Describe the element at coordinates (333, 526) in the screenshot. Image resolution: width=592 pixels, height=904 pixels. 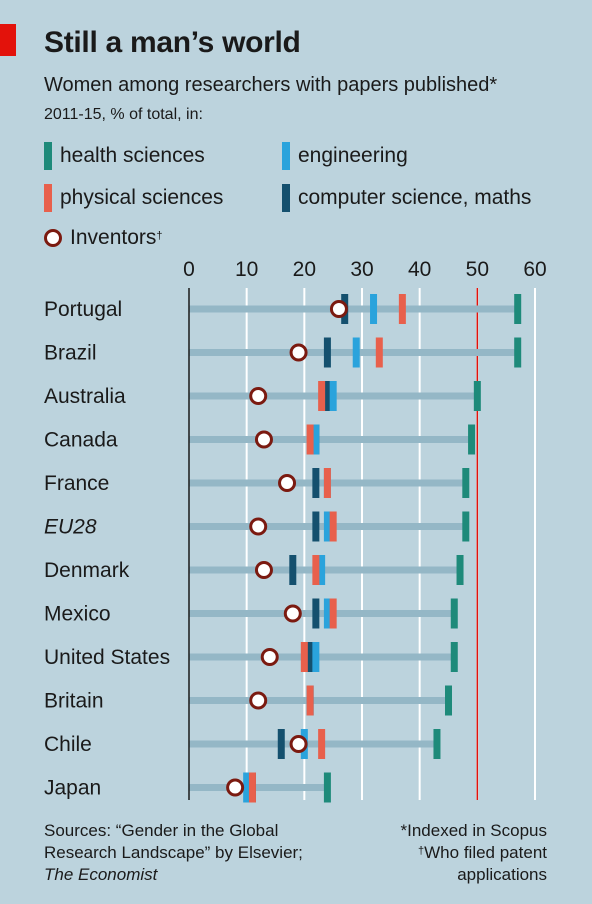
I see `mark-physical-eu28` at that location.